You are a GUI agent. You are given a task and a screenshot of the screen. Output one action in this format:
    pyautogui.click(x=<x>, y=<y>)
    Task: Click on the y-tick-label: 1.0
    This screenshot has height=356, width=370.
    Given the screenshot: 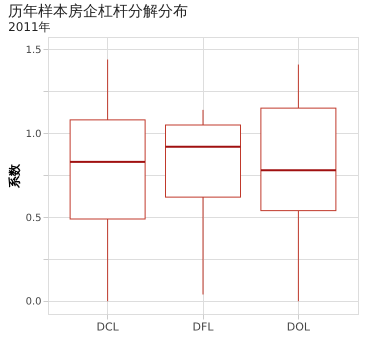 What is the action you would take?
    pyautogui.click(x=34, y=134)
    